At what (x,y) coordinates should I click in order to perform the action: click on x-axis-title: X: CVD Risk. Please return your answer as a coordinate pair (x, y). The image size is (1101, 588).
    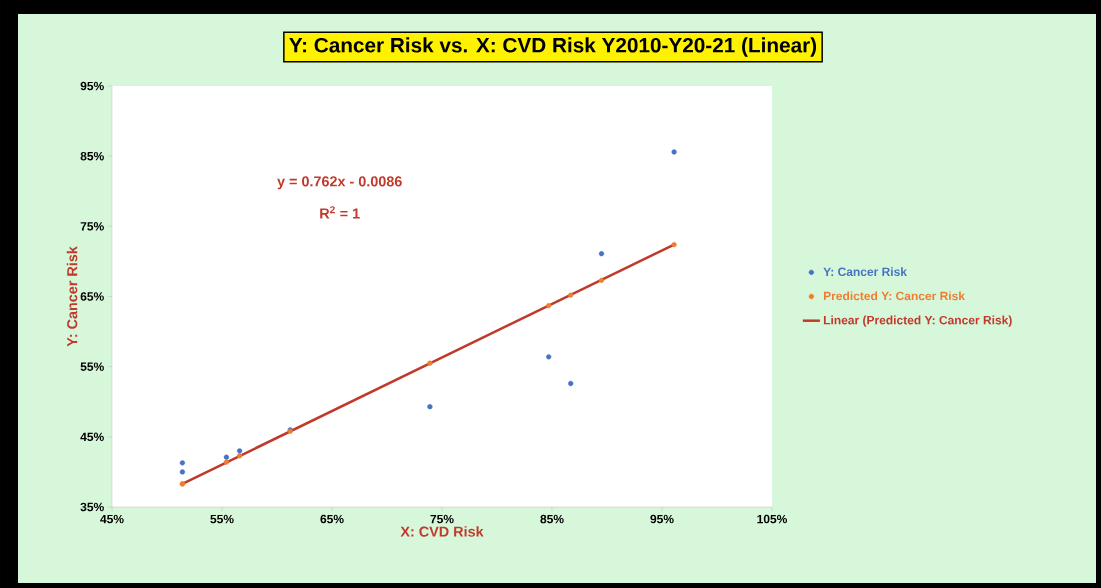
    Looking at the image, I should click on (442, 531).